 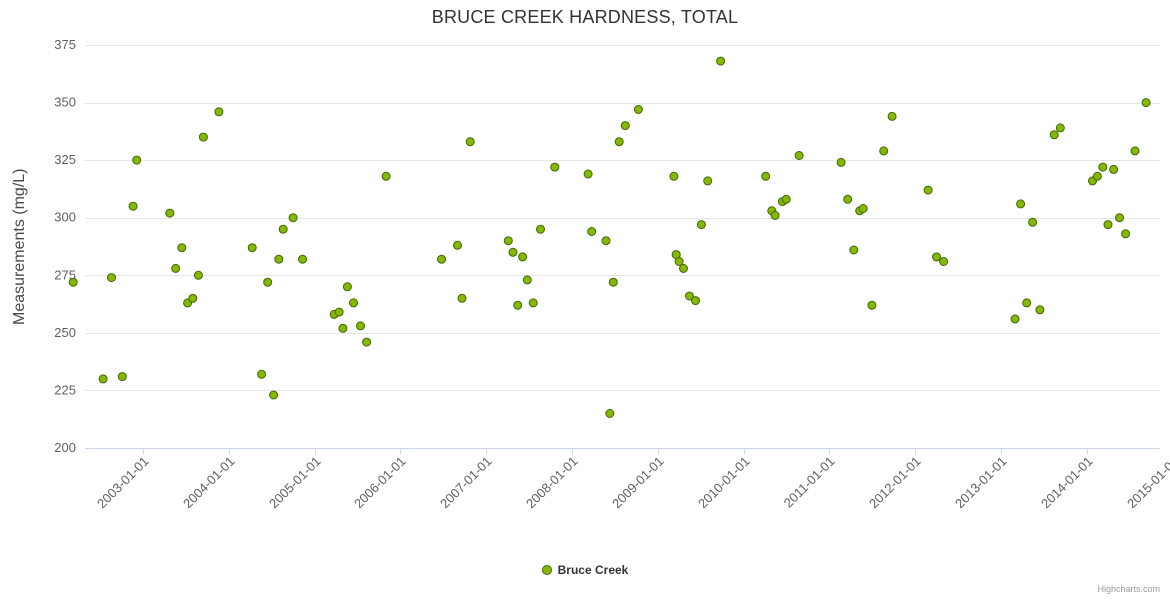 What do you see at coordinates (380, 483) in the screenshot?
I see `x-tick-label: 2006-01-01` at bounding box center [380, 483].